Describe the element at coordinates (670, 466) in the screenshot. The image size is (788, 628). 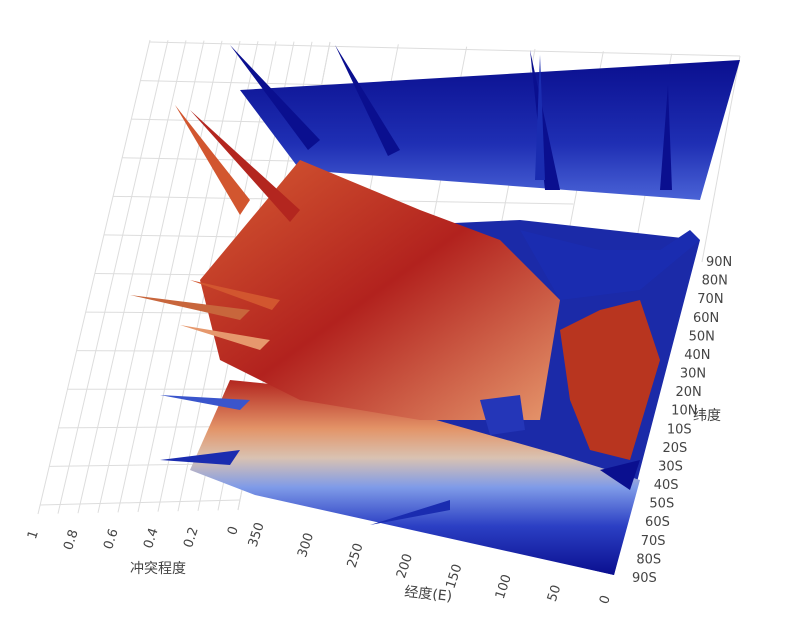
I see `y-tick-label: 30S` at that location.